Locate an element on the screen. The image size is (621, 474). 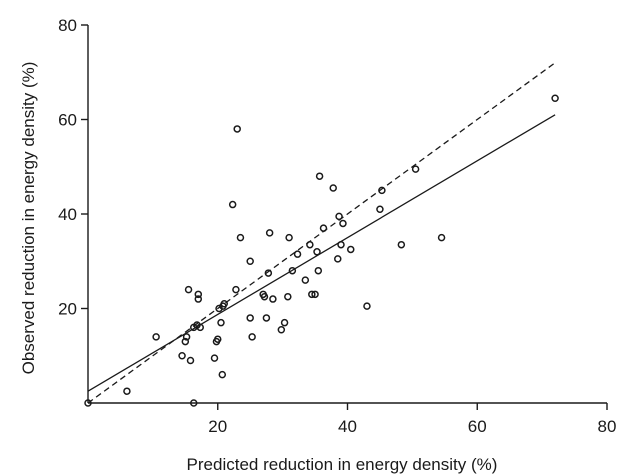
y-tick-label: 40 is located at coordinates (67, 214).